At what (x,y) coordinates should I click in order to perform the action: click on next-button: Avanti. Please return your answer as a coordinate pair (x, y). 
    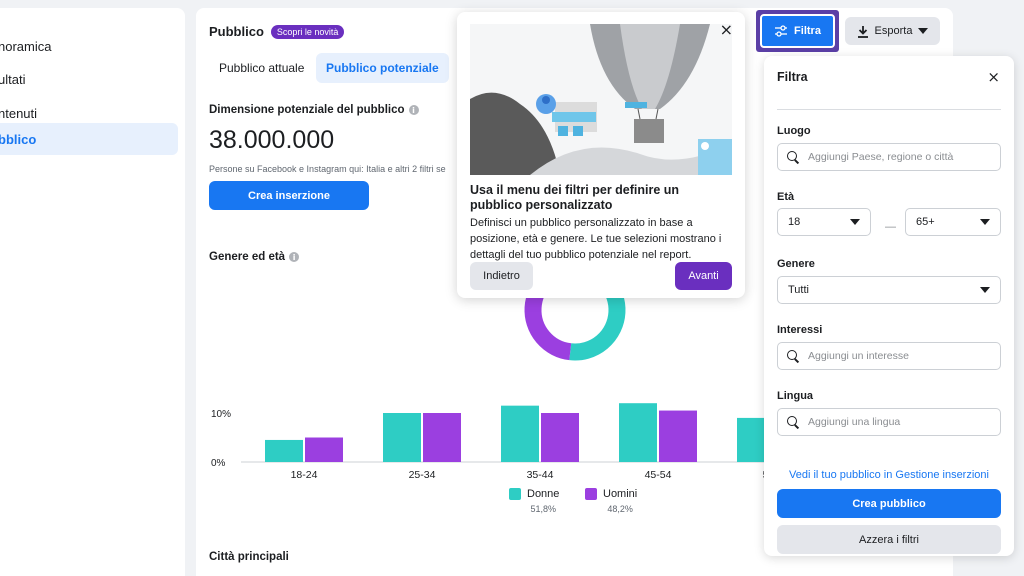
    Looking at the image, I should click on (703, 276).